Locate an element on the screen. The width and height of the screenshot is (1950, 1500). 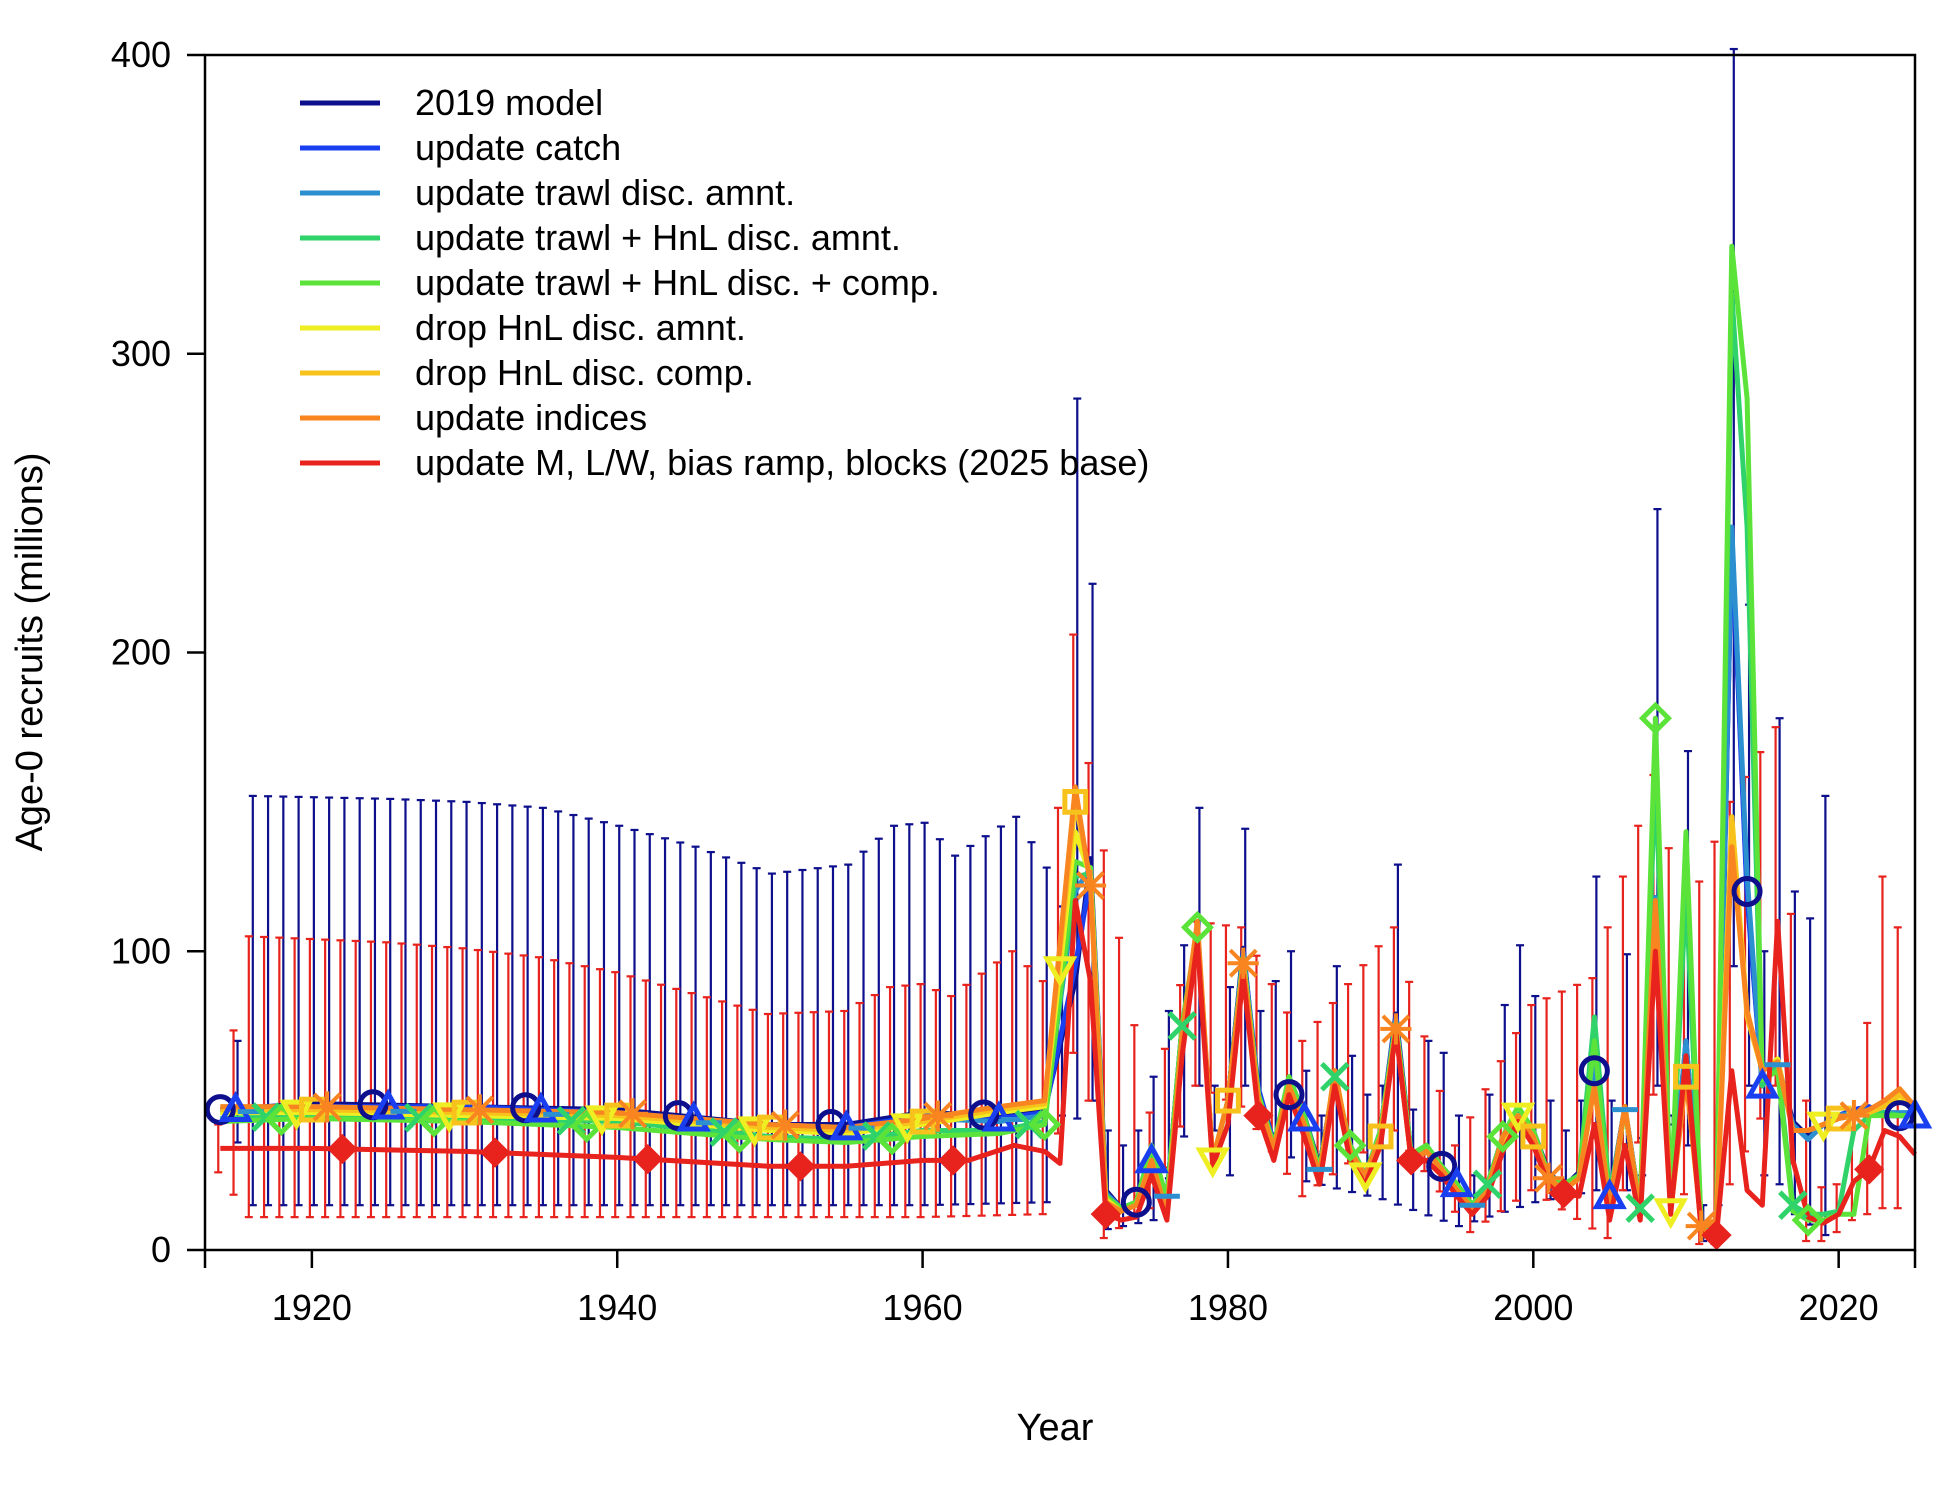
x-tick-label: 1920 is located at coordinates (312, 1307).